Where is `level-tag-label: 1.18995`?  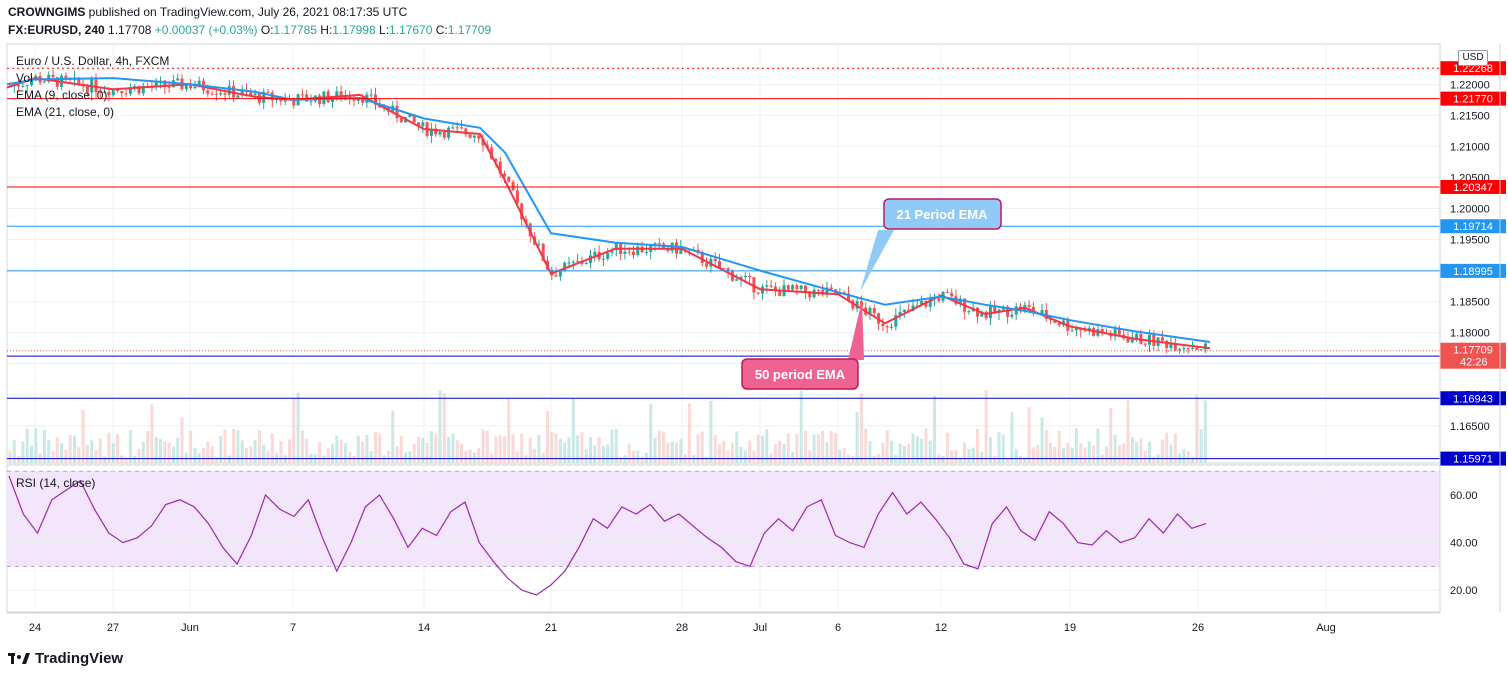
level-tag-label: 1.18995 is located at coordinates (1473, 272).